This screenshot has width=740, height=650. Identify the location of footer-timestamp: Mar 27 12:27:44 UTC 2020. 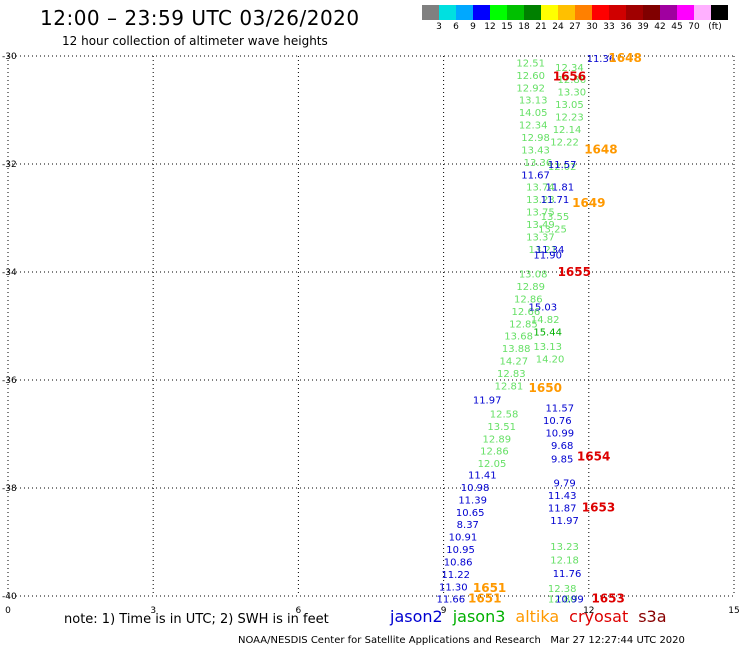
(617, 640).